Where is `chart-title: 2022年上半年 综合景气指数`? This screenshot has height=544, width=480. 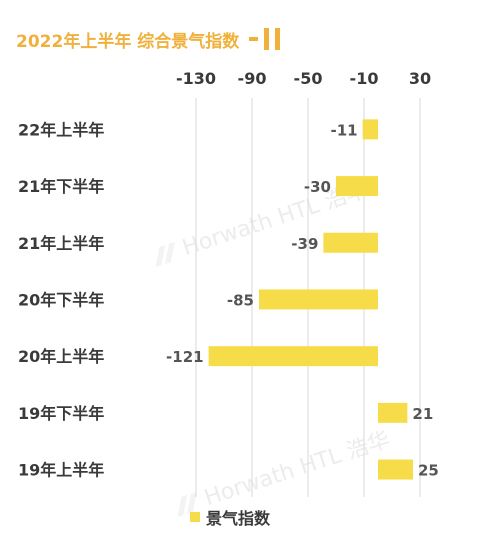
chart-title: 2022年上半年 综合景气指数 is located at coordinates (128, 41).